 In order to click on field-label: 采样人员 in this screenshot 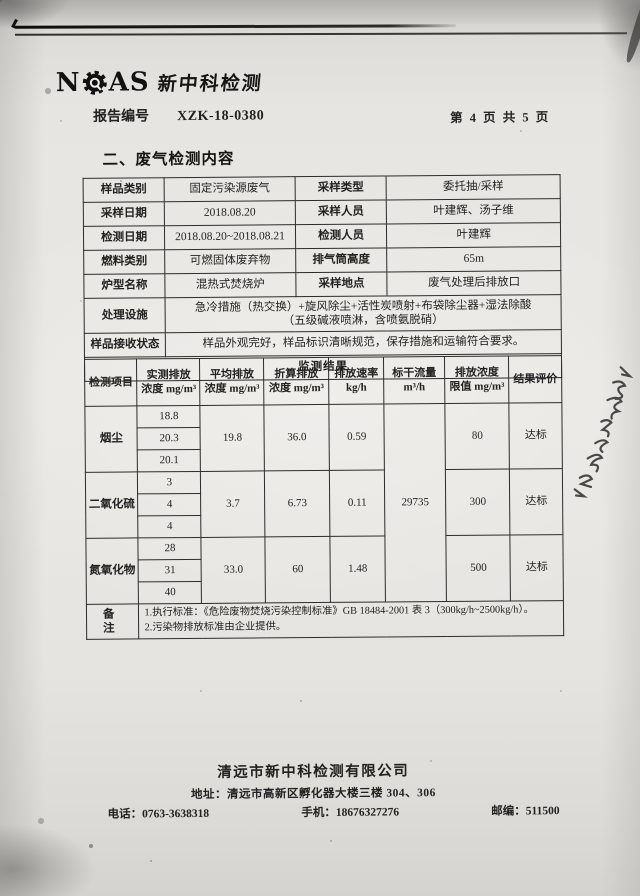, I will do `click(341, 212)`.